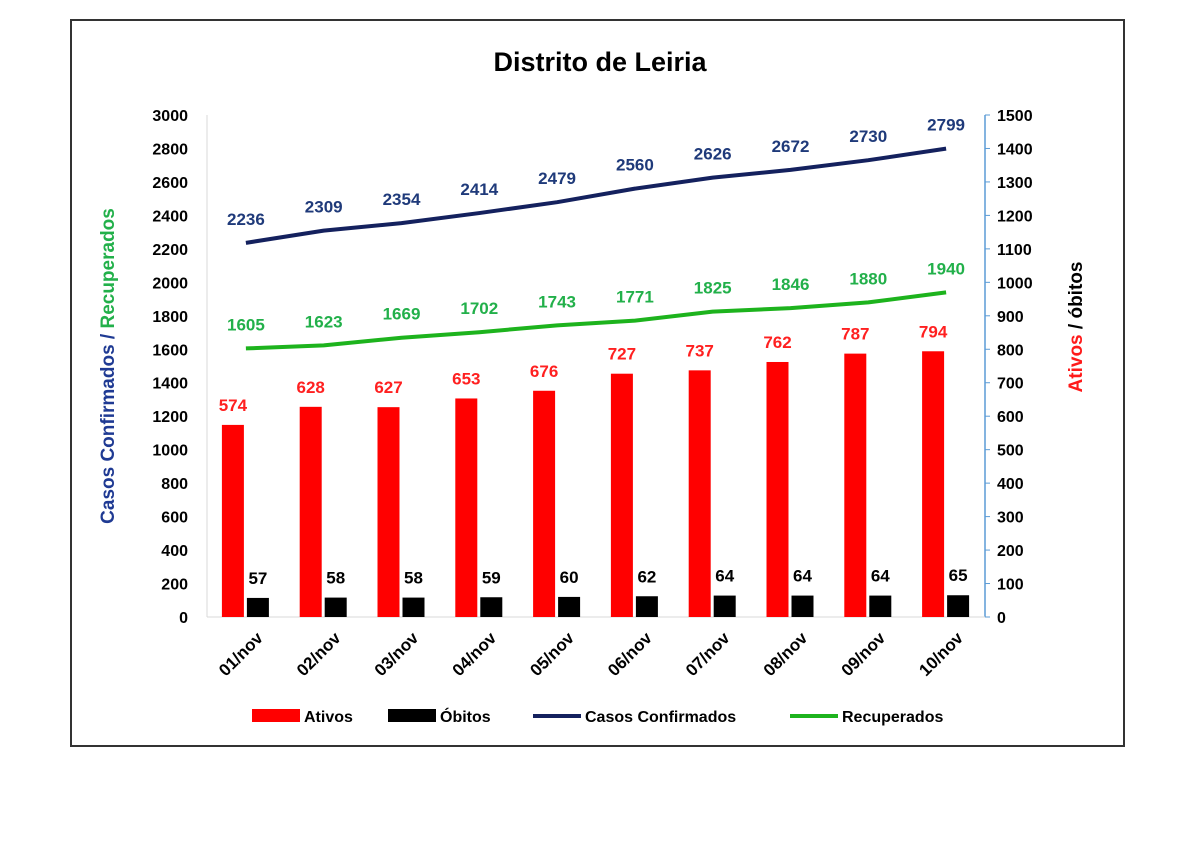  What do you see at coordinates (1010, 384) in the screenshot?
I see `right-tick-label: 700` at bounding box center [1010, 384].